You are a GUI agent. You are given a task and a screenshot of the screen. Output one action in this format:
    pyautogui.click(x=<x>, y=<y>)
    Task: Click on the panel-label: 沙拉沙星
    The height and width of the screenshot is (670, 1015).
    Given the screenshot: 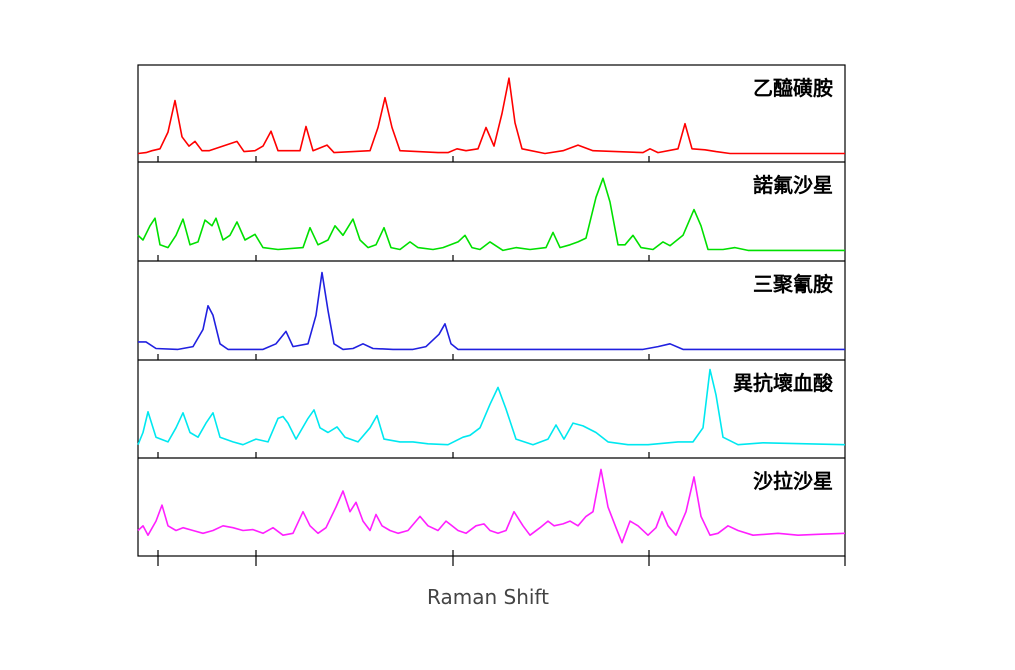 What is the action you would take?
    pyautogui.click(x=793, y=481)
    